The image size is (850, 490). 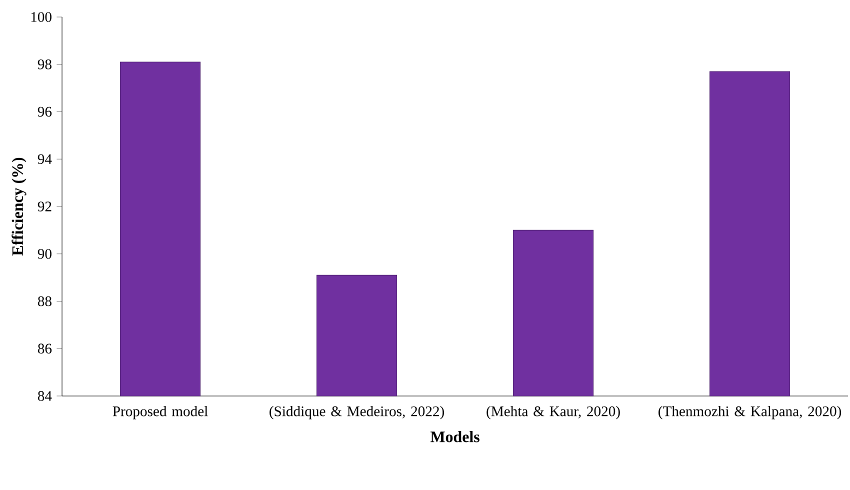 What do you see at coordinates (19, 207) in the screenshot?
I see `y-axis-title: Efficiency (%)` at bounding box center [19, 207].